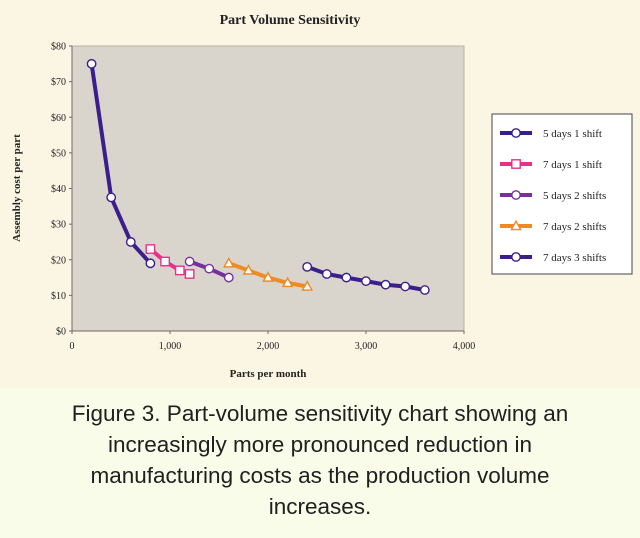 The height and width of the screenshot is (538, 640). Describe the element at coordinates (58, 47) in the screenshot. I see `y-tick-label: $80` at that location.